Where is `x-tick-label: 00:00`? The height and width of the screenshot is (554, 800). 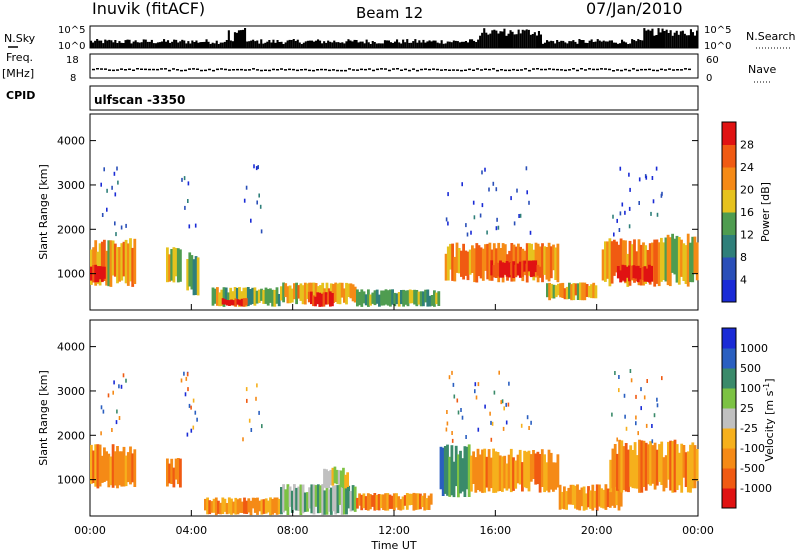
x-tick-label: 00:00 is located at coordinates (90, 530).